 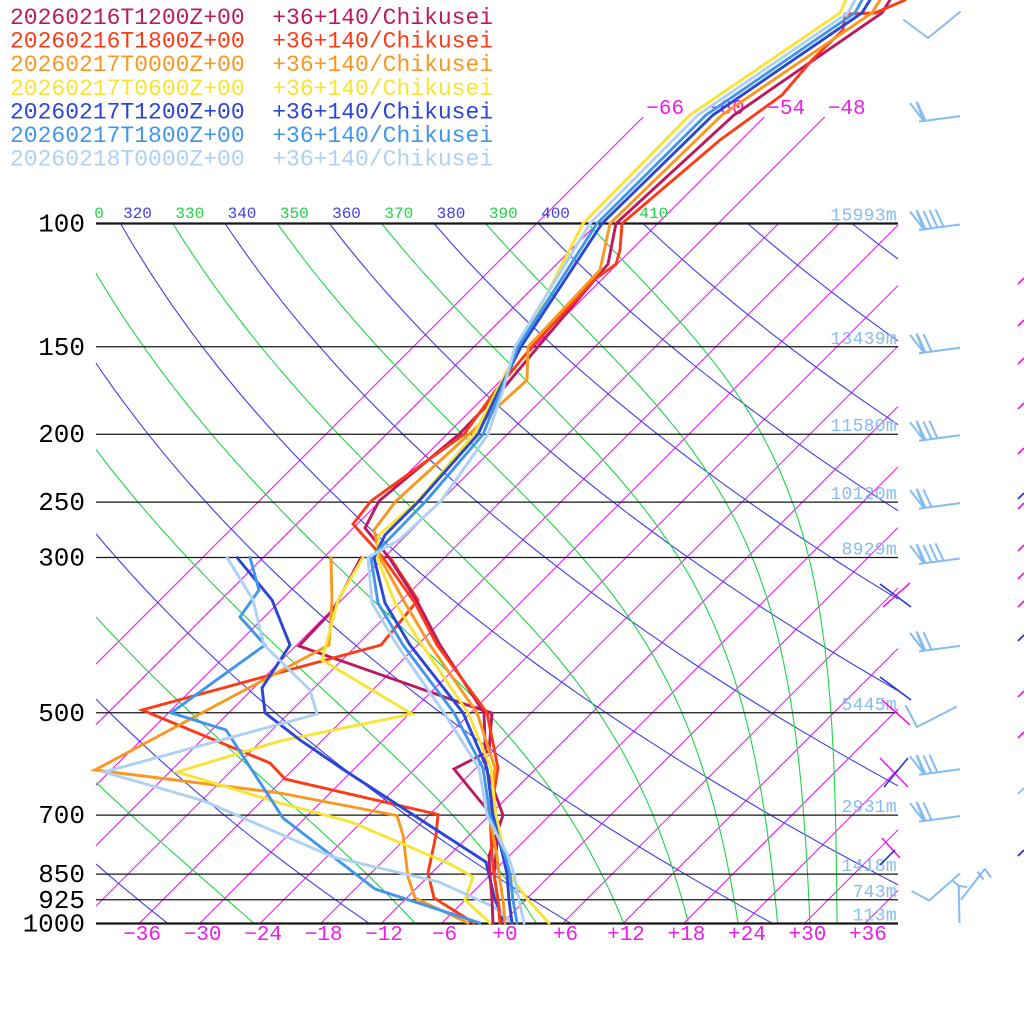 I want to click on svg-text: 700, so click(x=61, y=816).